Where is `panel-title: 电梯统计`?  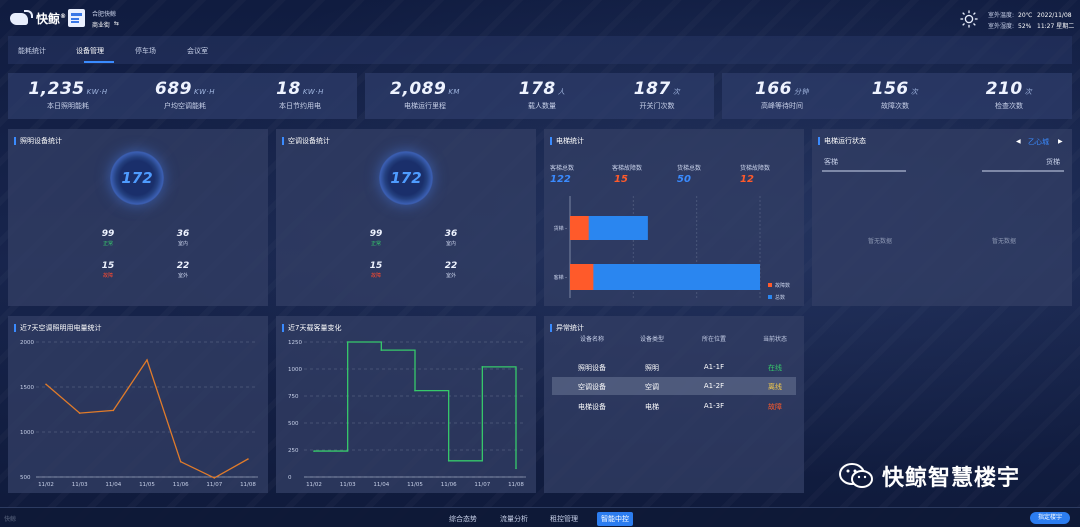
panel-title: 电梯统计 is located at coordinates (567, 141).